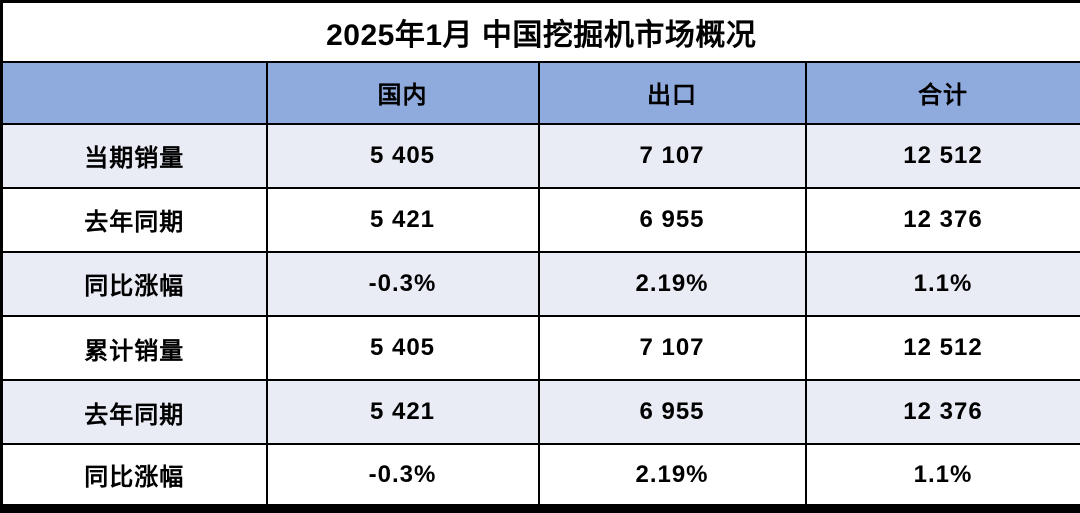  I want to click on table-row: 累计销量 5 405 7 107 12 512, so click(540, 348).